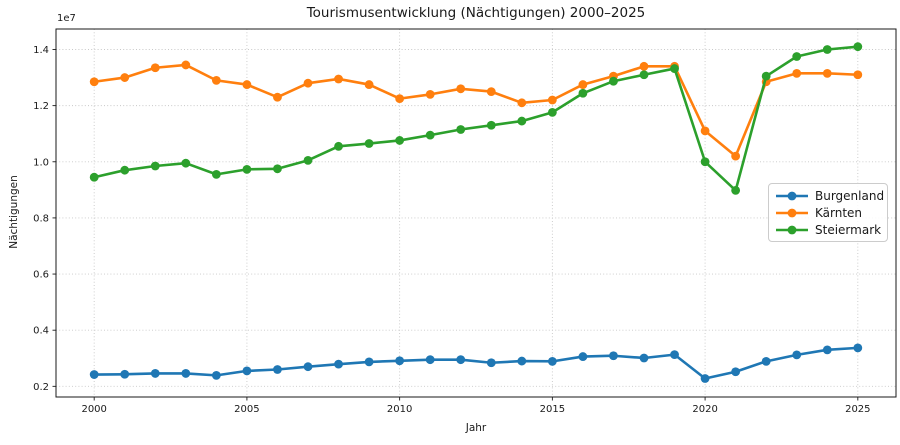 This screenshot has height=445, width=900. I want to click on legend-label: Burgenland, so click(850, 195).